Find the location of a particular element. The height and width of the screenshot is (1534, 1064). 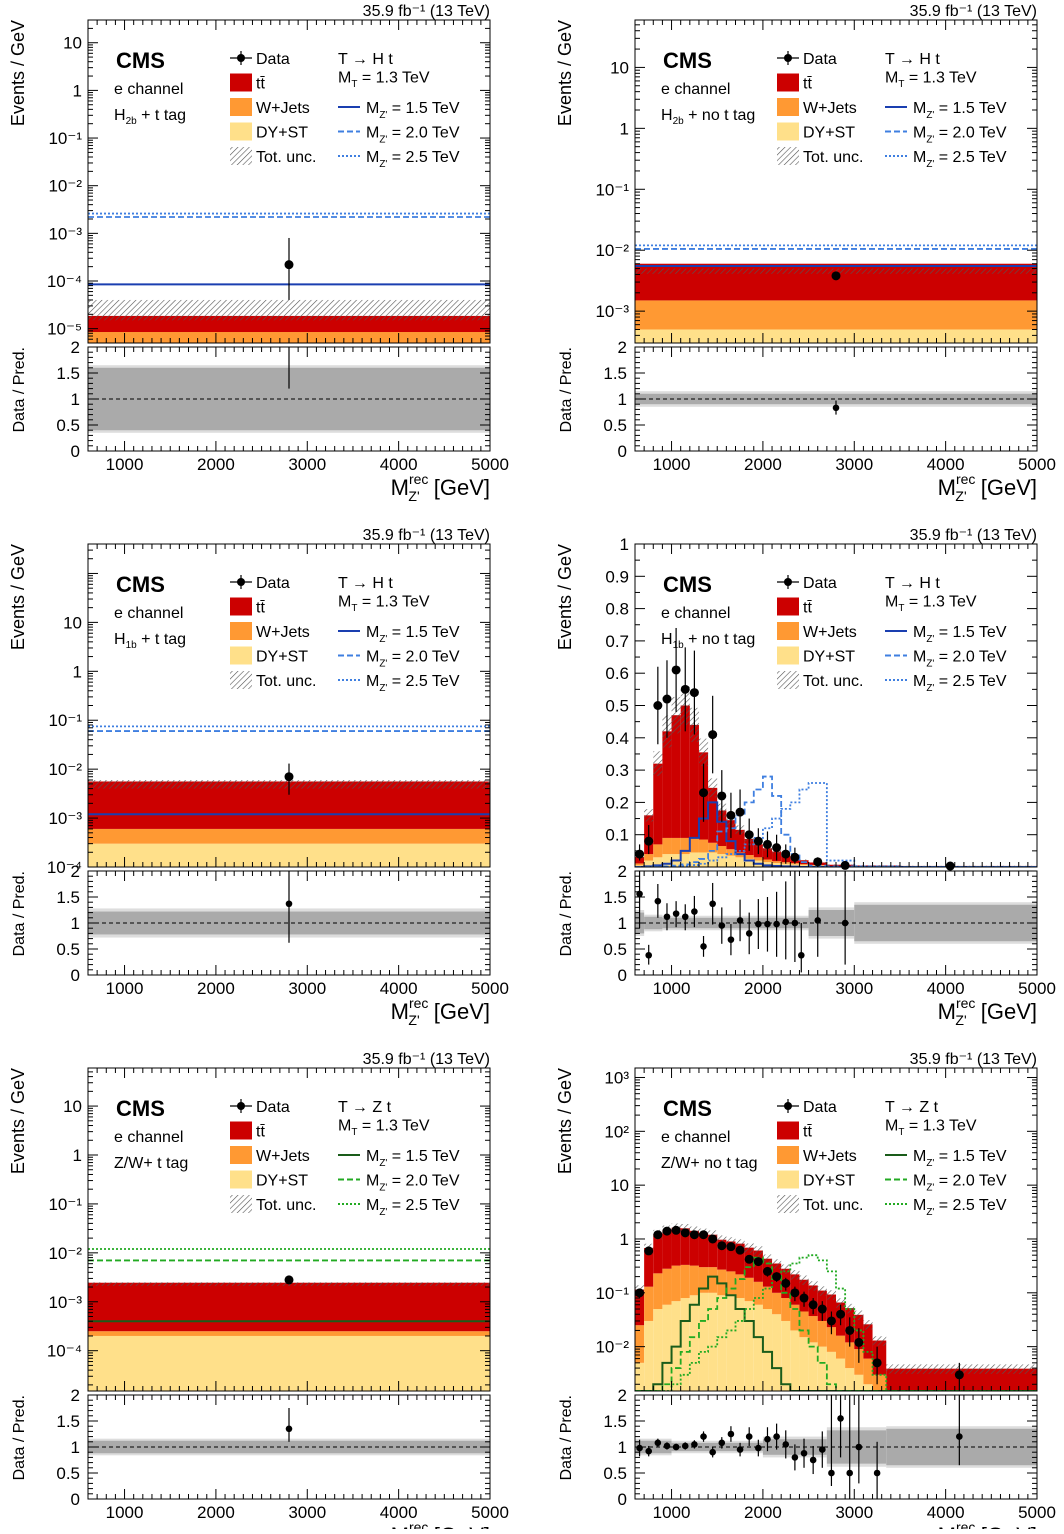

legend-ttbar-label: tt̄ is located at coordinates (260, 608).